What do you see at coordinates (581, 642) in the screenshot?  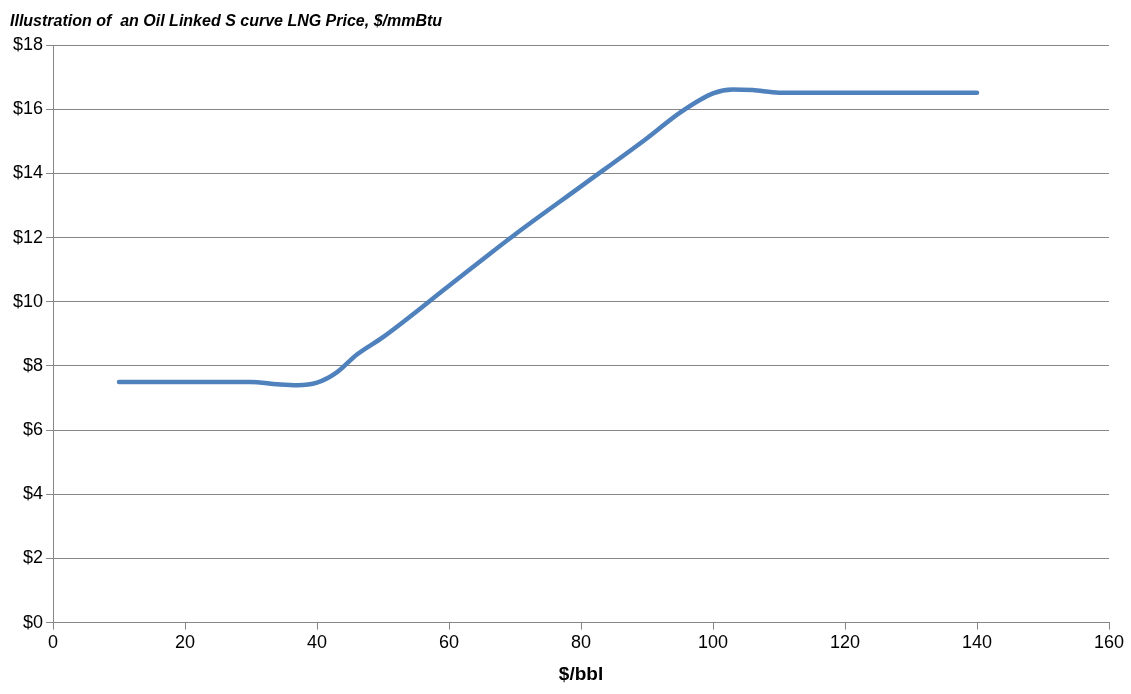 I see `x-tick-label: 80` at bounding box center [581, 642].